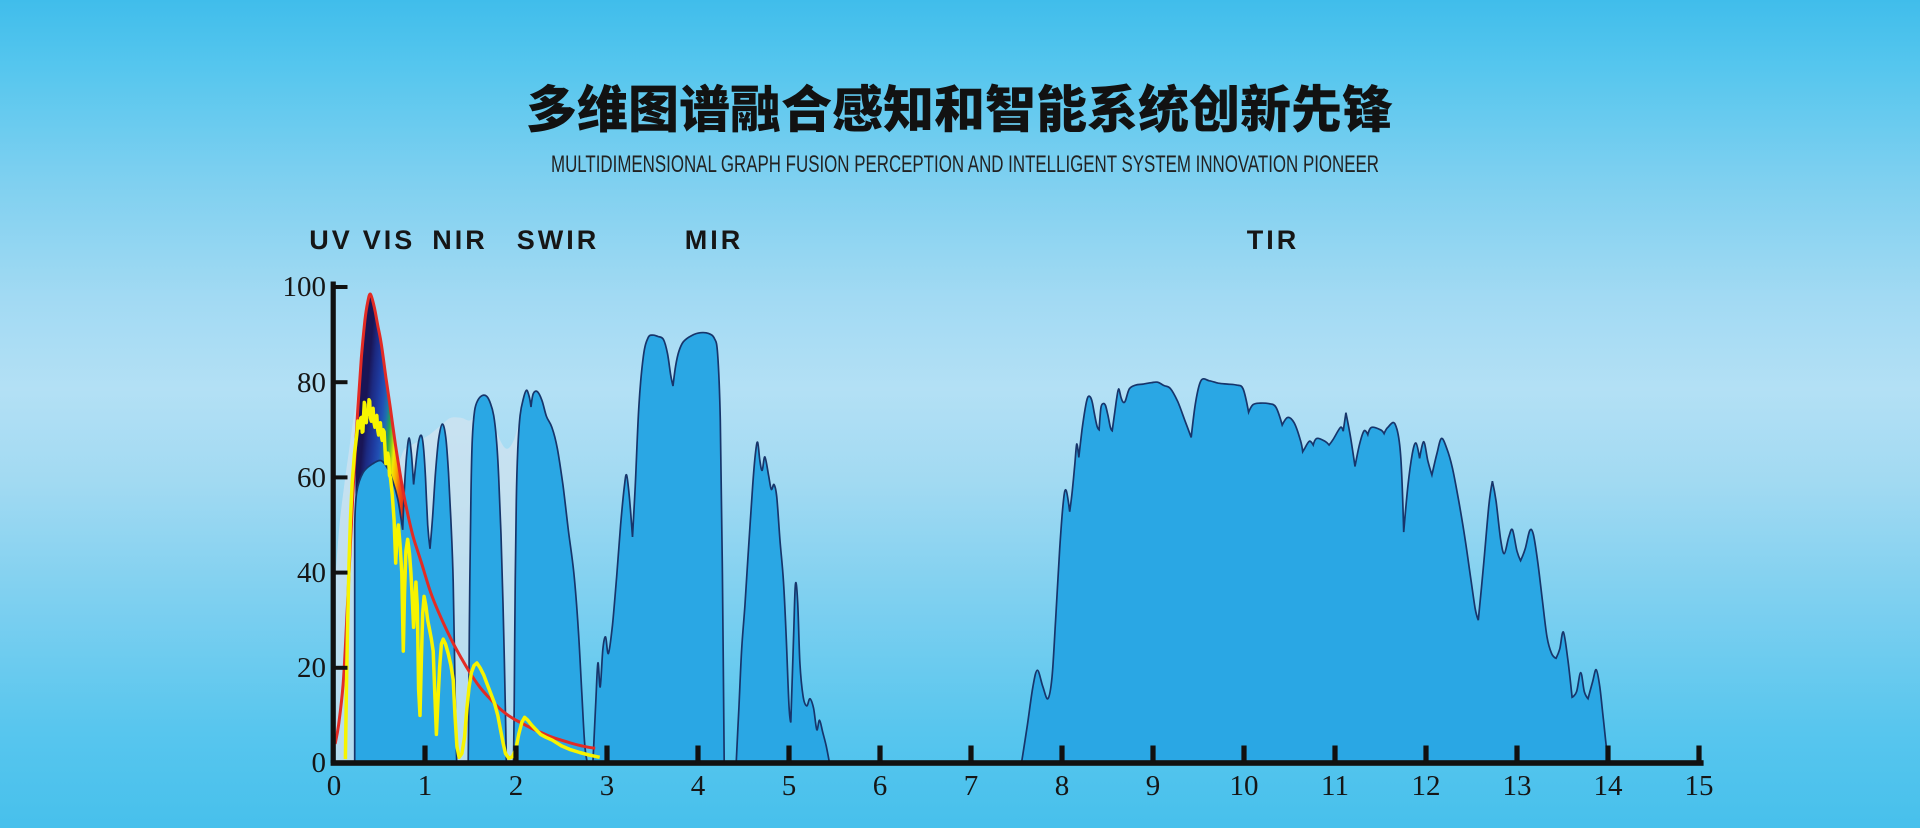 Image resolution: width=1920 pixels, height=828 pixels. I want to click on svg-text: 10, so click(1244, 786).